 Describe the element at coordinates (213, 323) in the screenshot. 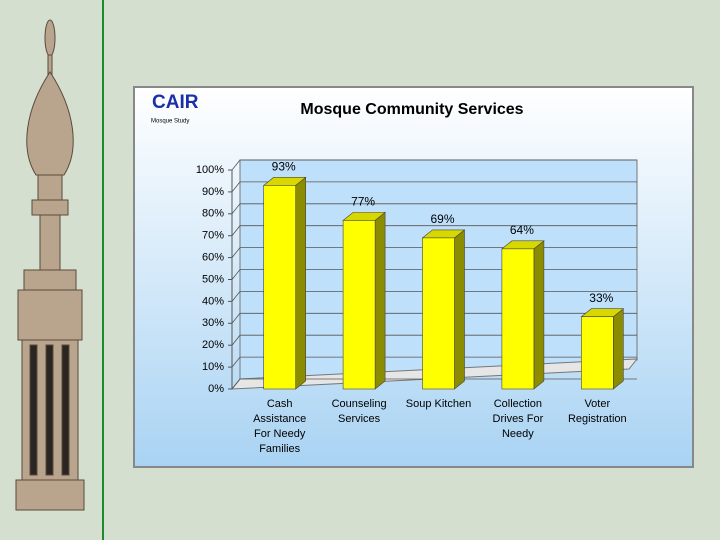

I see `y-tick-label: 30%` at that location.